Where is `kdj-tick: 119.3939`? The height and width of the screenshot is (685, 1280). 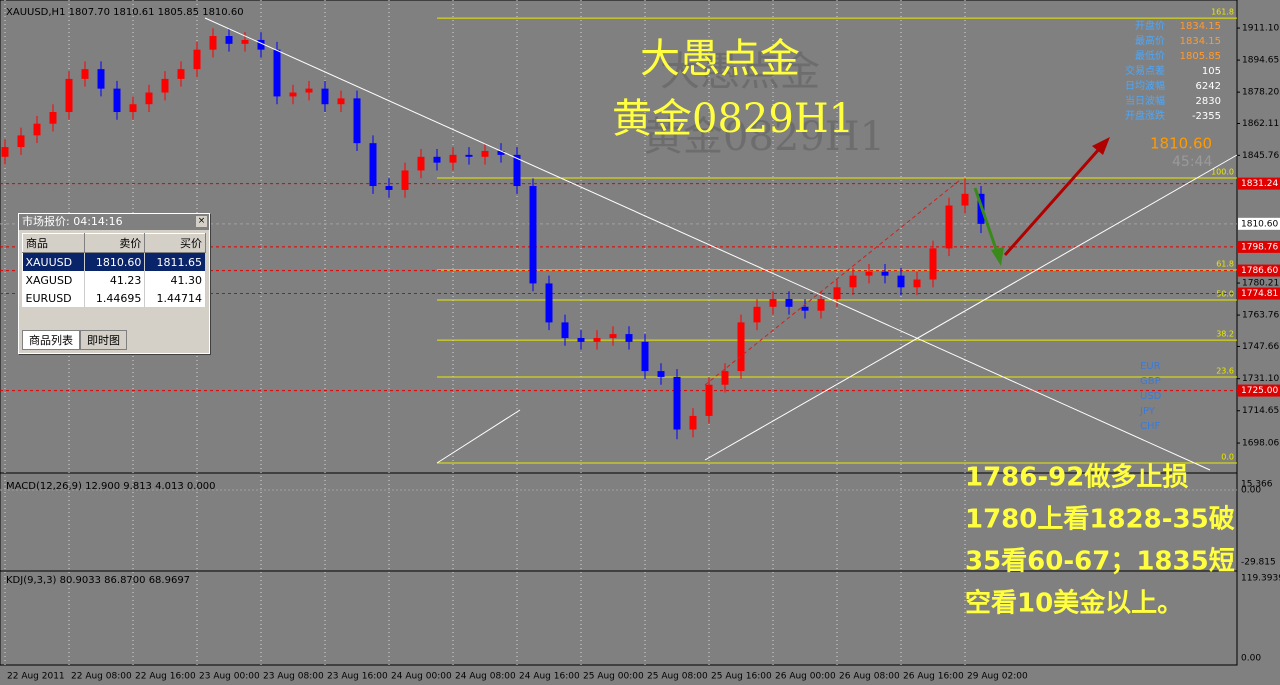
kdj-tick: 119.3939 is located at coordinates (1260, 579).